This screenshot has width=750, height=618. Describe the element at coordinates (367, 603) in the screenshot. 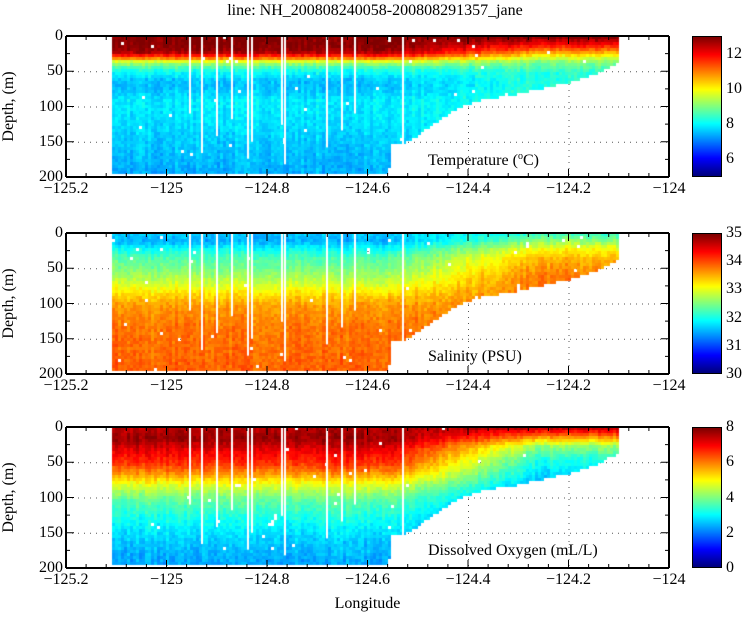

I see `x-axis-label: Longitude` at that location.